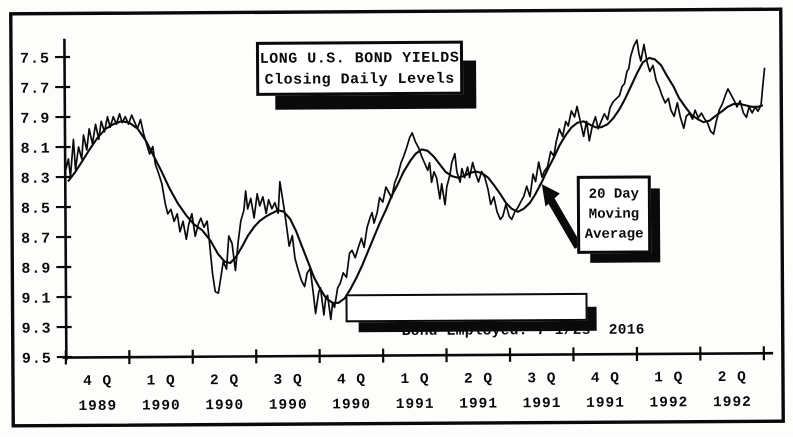  I want to click on x-axis-line, so click(418, 355).